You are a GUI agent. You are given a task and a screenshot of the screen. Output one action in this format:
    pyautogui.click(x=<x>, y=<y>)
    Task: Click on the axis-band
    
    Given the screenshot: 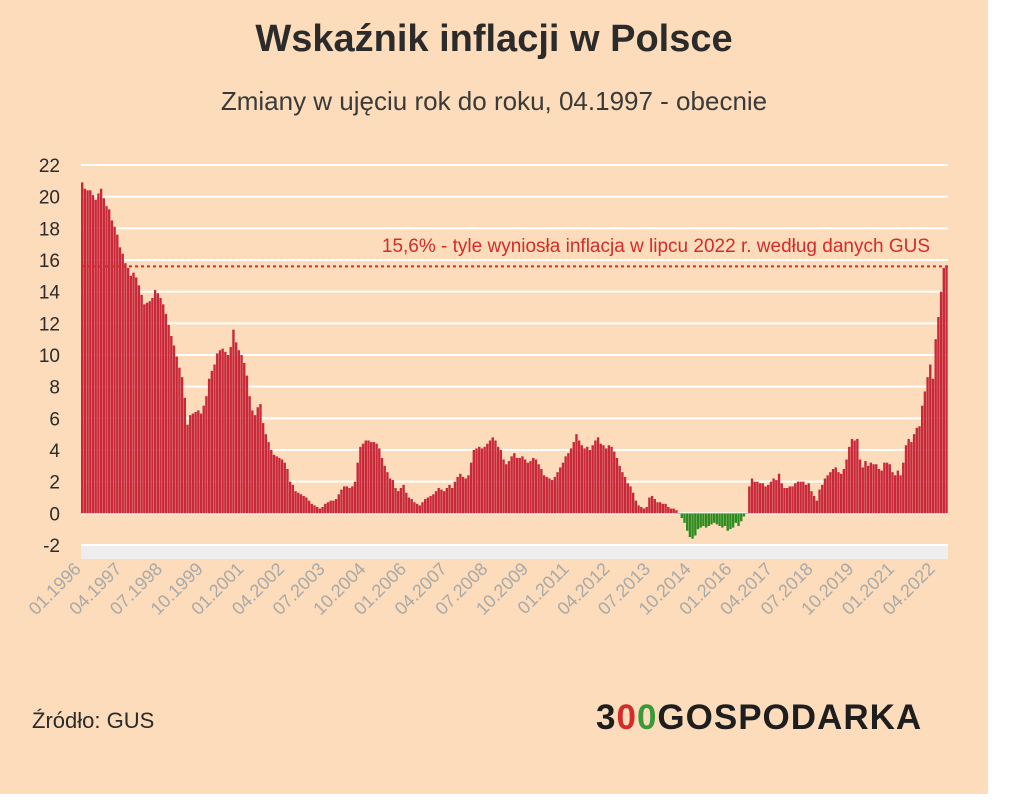 What is the action you would take?
    pyautogui.click(x=514, y=552)
    